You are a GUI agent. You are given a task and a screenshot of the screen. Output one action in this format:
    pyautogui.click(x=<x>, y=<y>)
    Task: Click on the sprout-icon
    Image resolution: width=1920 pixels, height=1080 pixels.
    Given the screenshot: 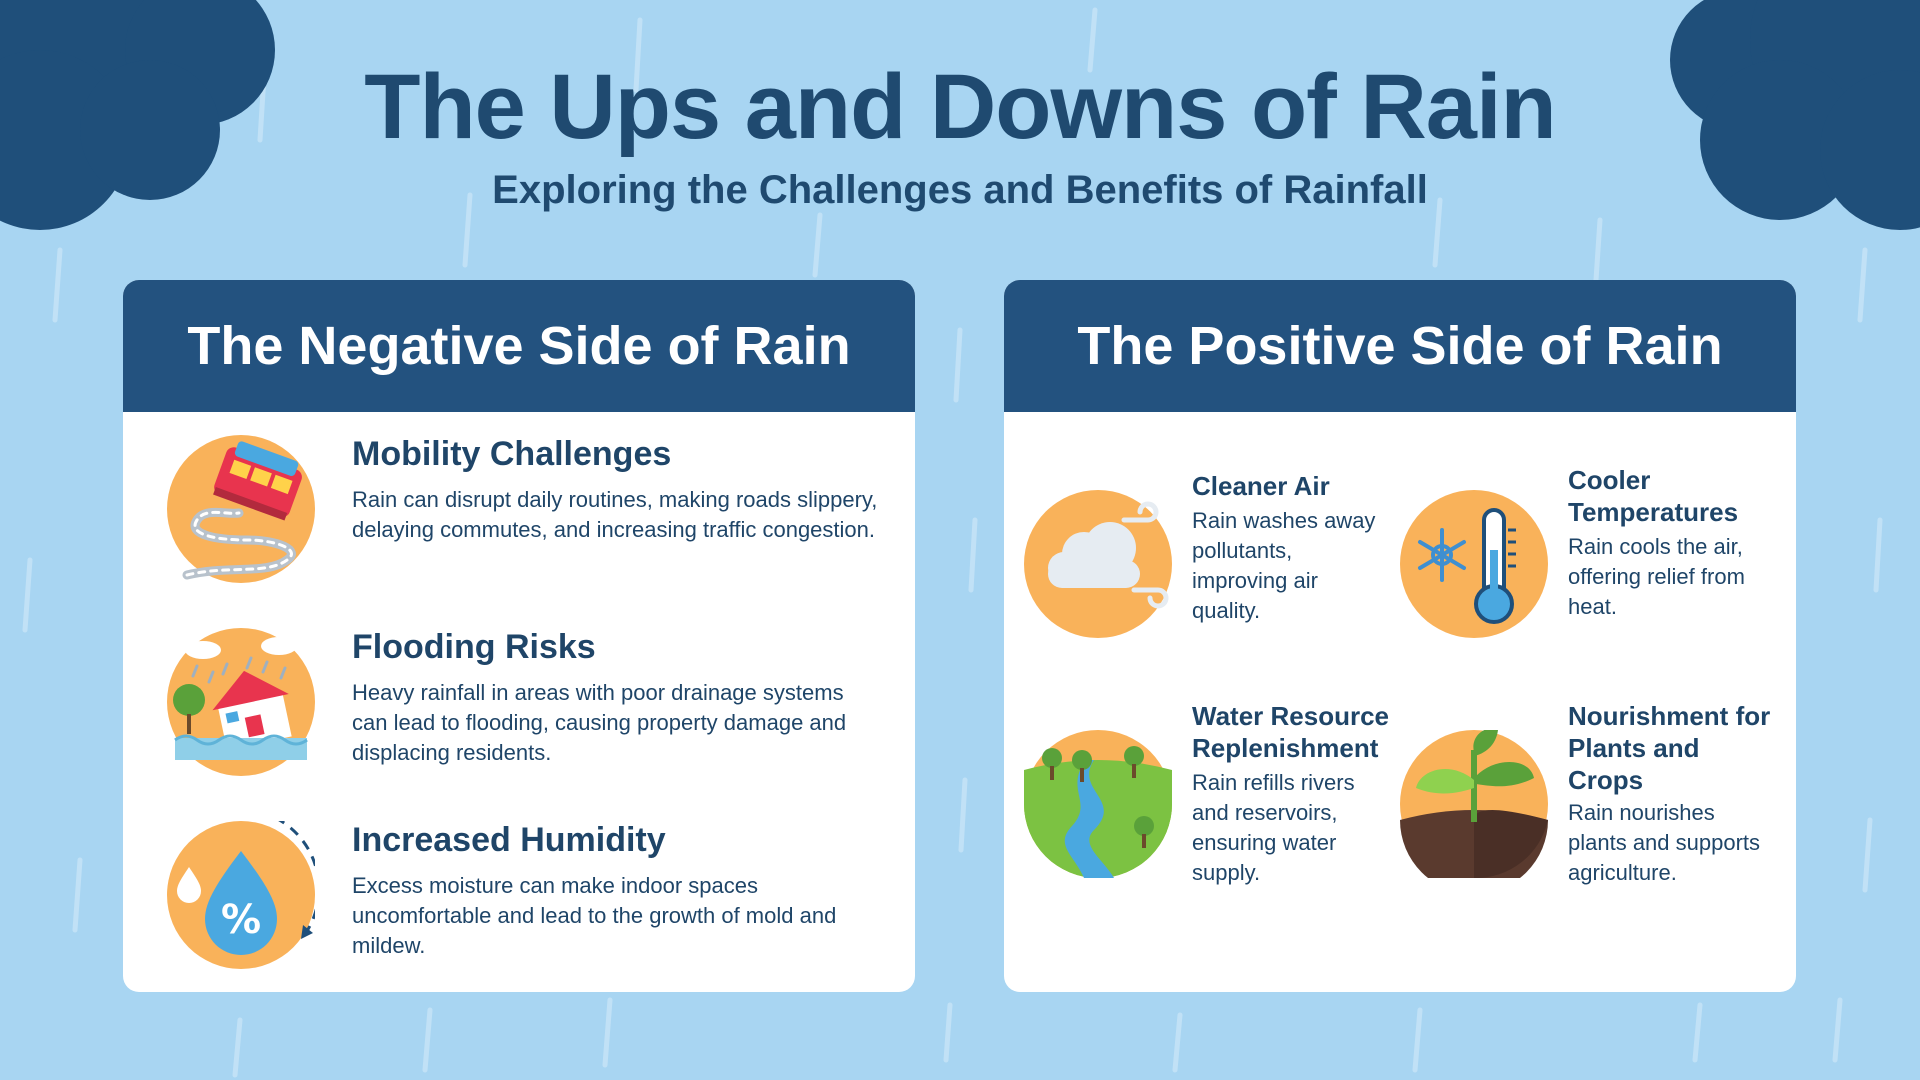 What is the action you would take?
    pyautogui.click(x=1474, y=804)
    